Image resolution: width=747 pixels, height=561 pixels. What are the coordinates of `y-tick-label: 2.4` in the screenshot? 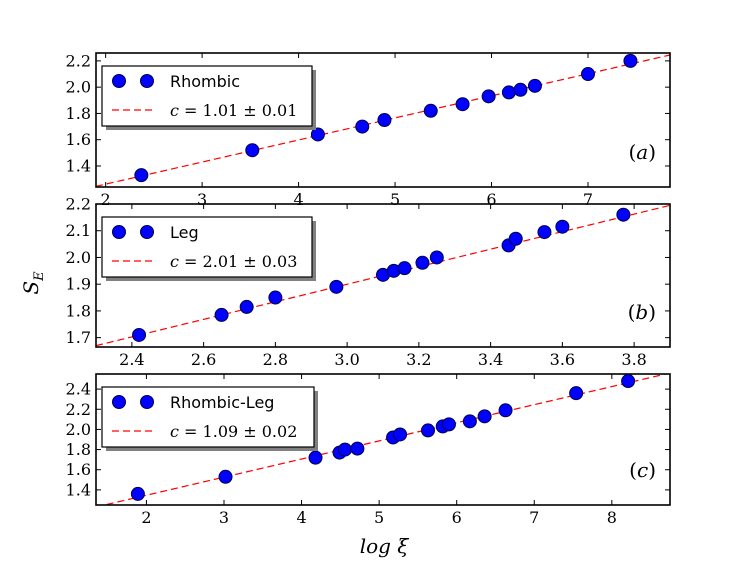 It's located at (78, 389).